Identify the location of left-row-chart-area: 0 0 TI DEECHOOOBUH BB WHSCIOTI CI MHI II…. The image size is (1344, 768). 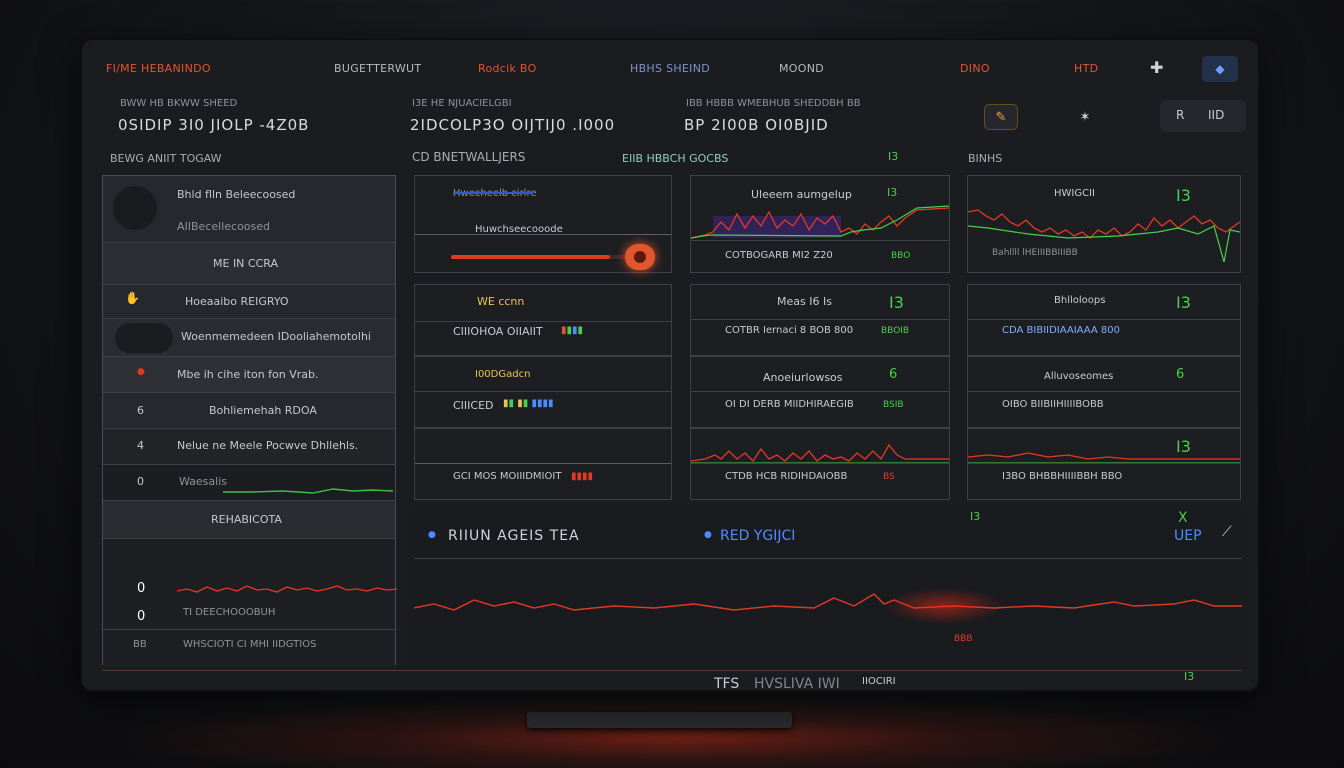
(250, 602).